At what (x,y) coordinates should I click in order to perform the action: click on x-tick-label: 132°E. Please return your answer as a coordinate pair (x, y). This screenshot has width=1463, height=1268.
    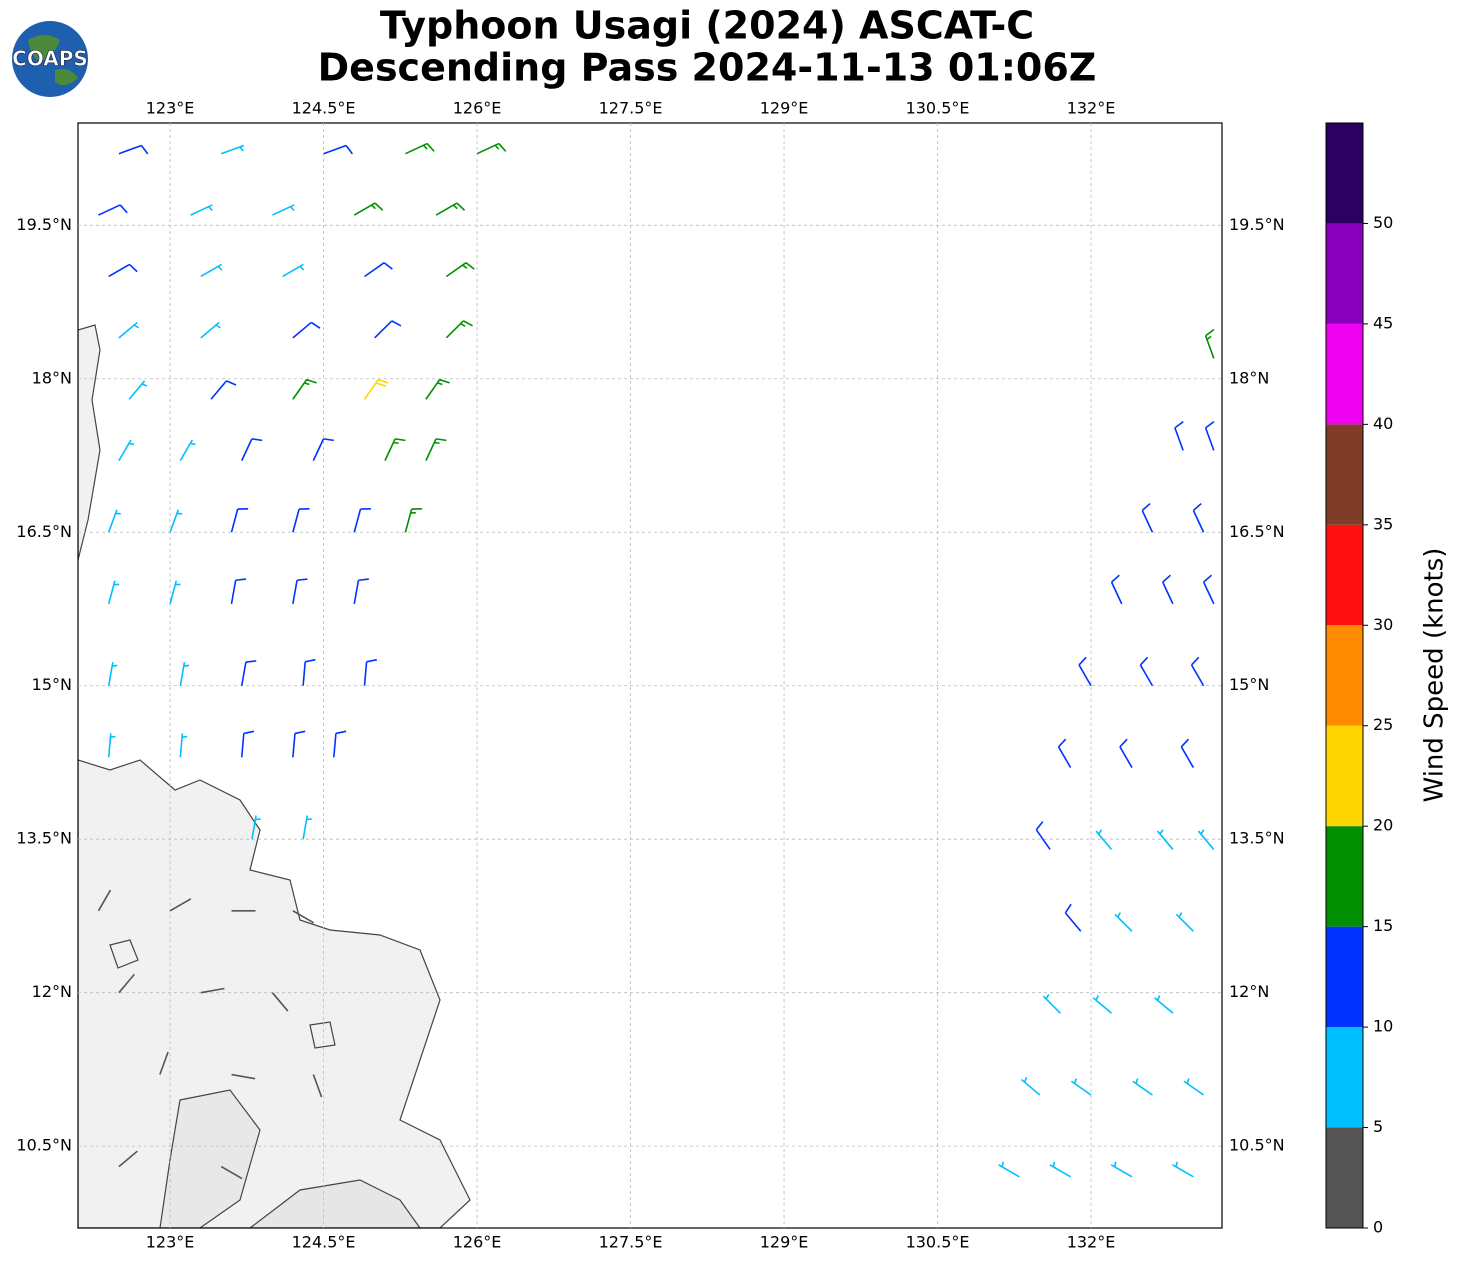
    Looking at the image, I should click on (1091, 1242).